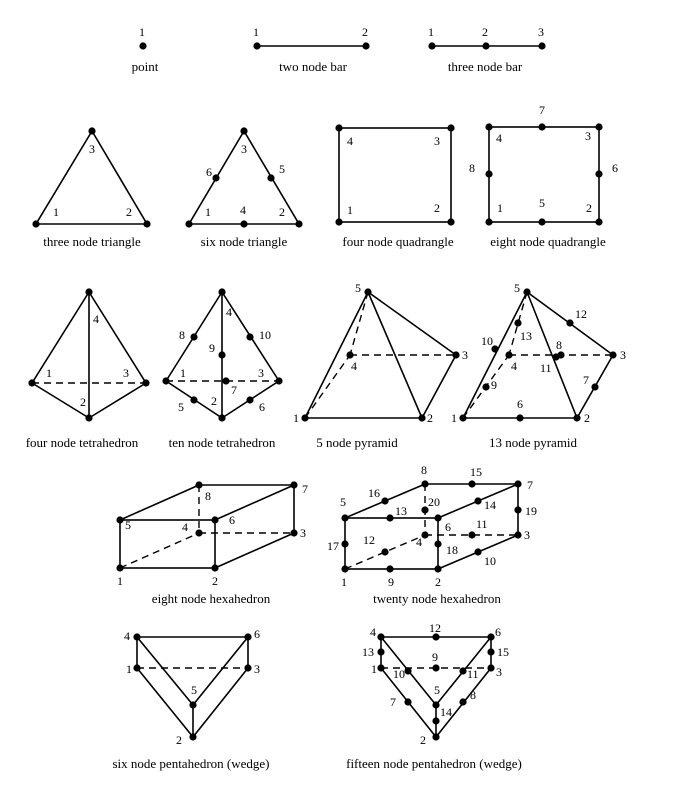 The image size is (673, 789). I want to click on caption-ten-node-tetrahedron: ten node tetrahedron, so click(222, 442).